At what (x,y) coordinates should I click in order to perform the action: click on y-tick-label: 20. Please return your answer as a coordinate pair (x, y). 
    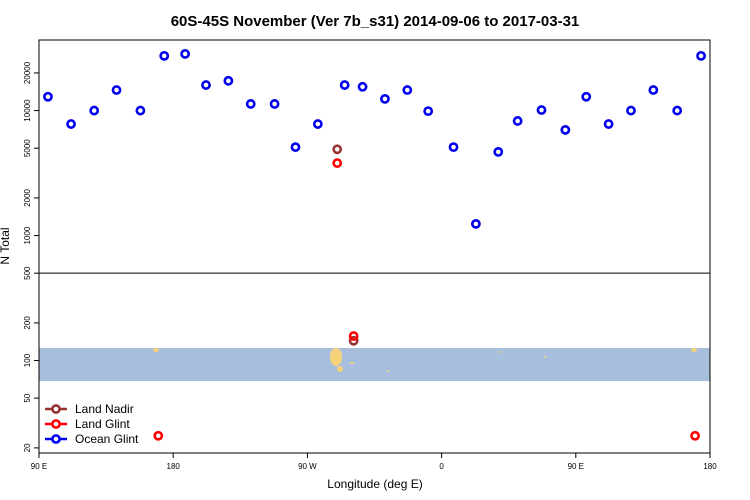
    Looking at the image, I should click on (27, 447).